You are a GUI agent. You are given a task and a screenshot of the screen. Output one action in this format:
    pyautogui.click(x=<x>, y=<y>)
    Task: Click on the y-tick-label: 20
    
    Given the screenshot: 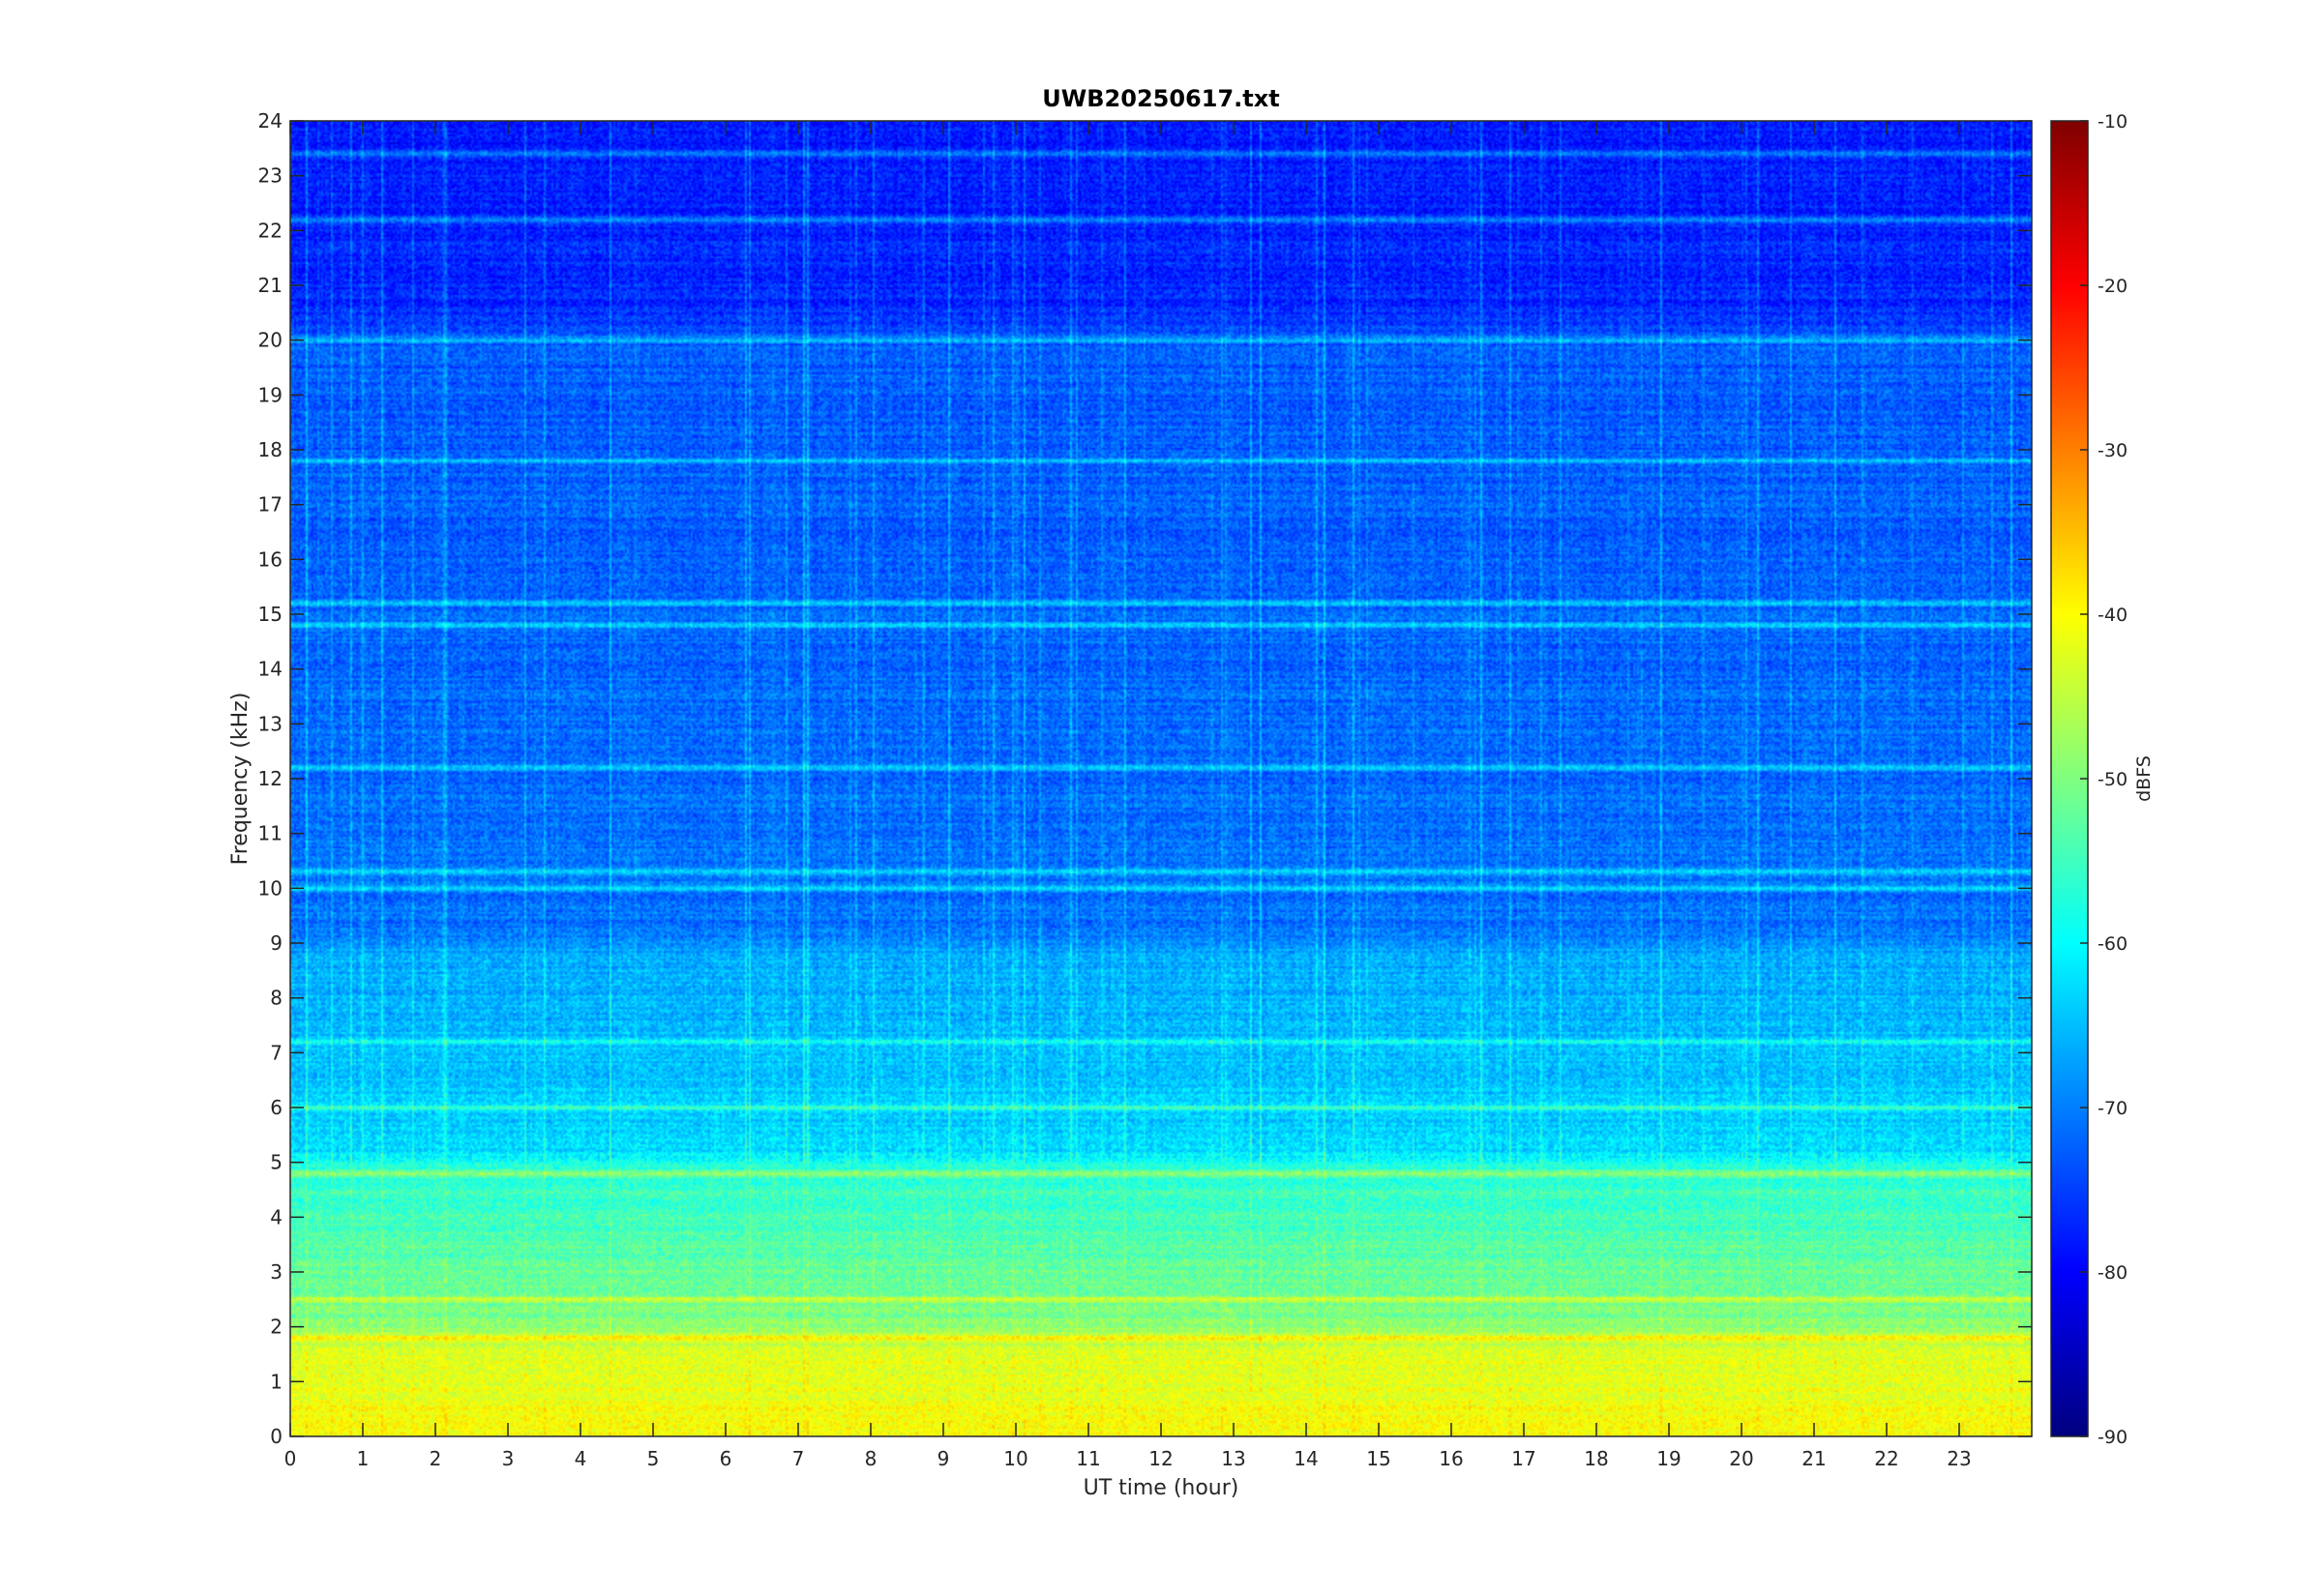 What is the action you would take?
    pyautogui.click(x=270, y=340)
    